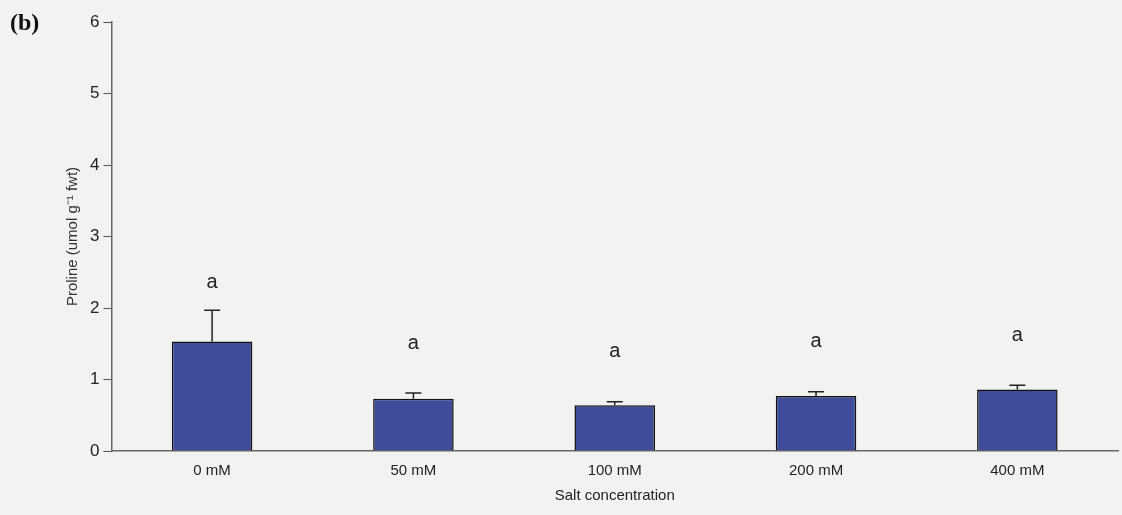 This screenshot has width=1122, height=515. Describe the element at coordinates (94, 21) in the screenshot. I see `y-tick-label: 6` at that location.